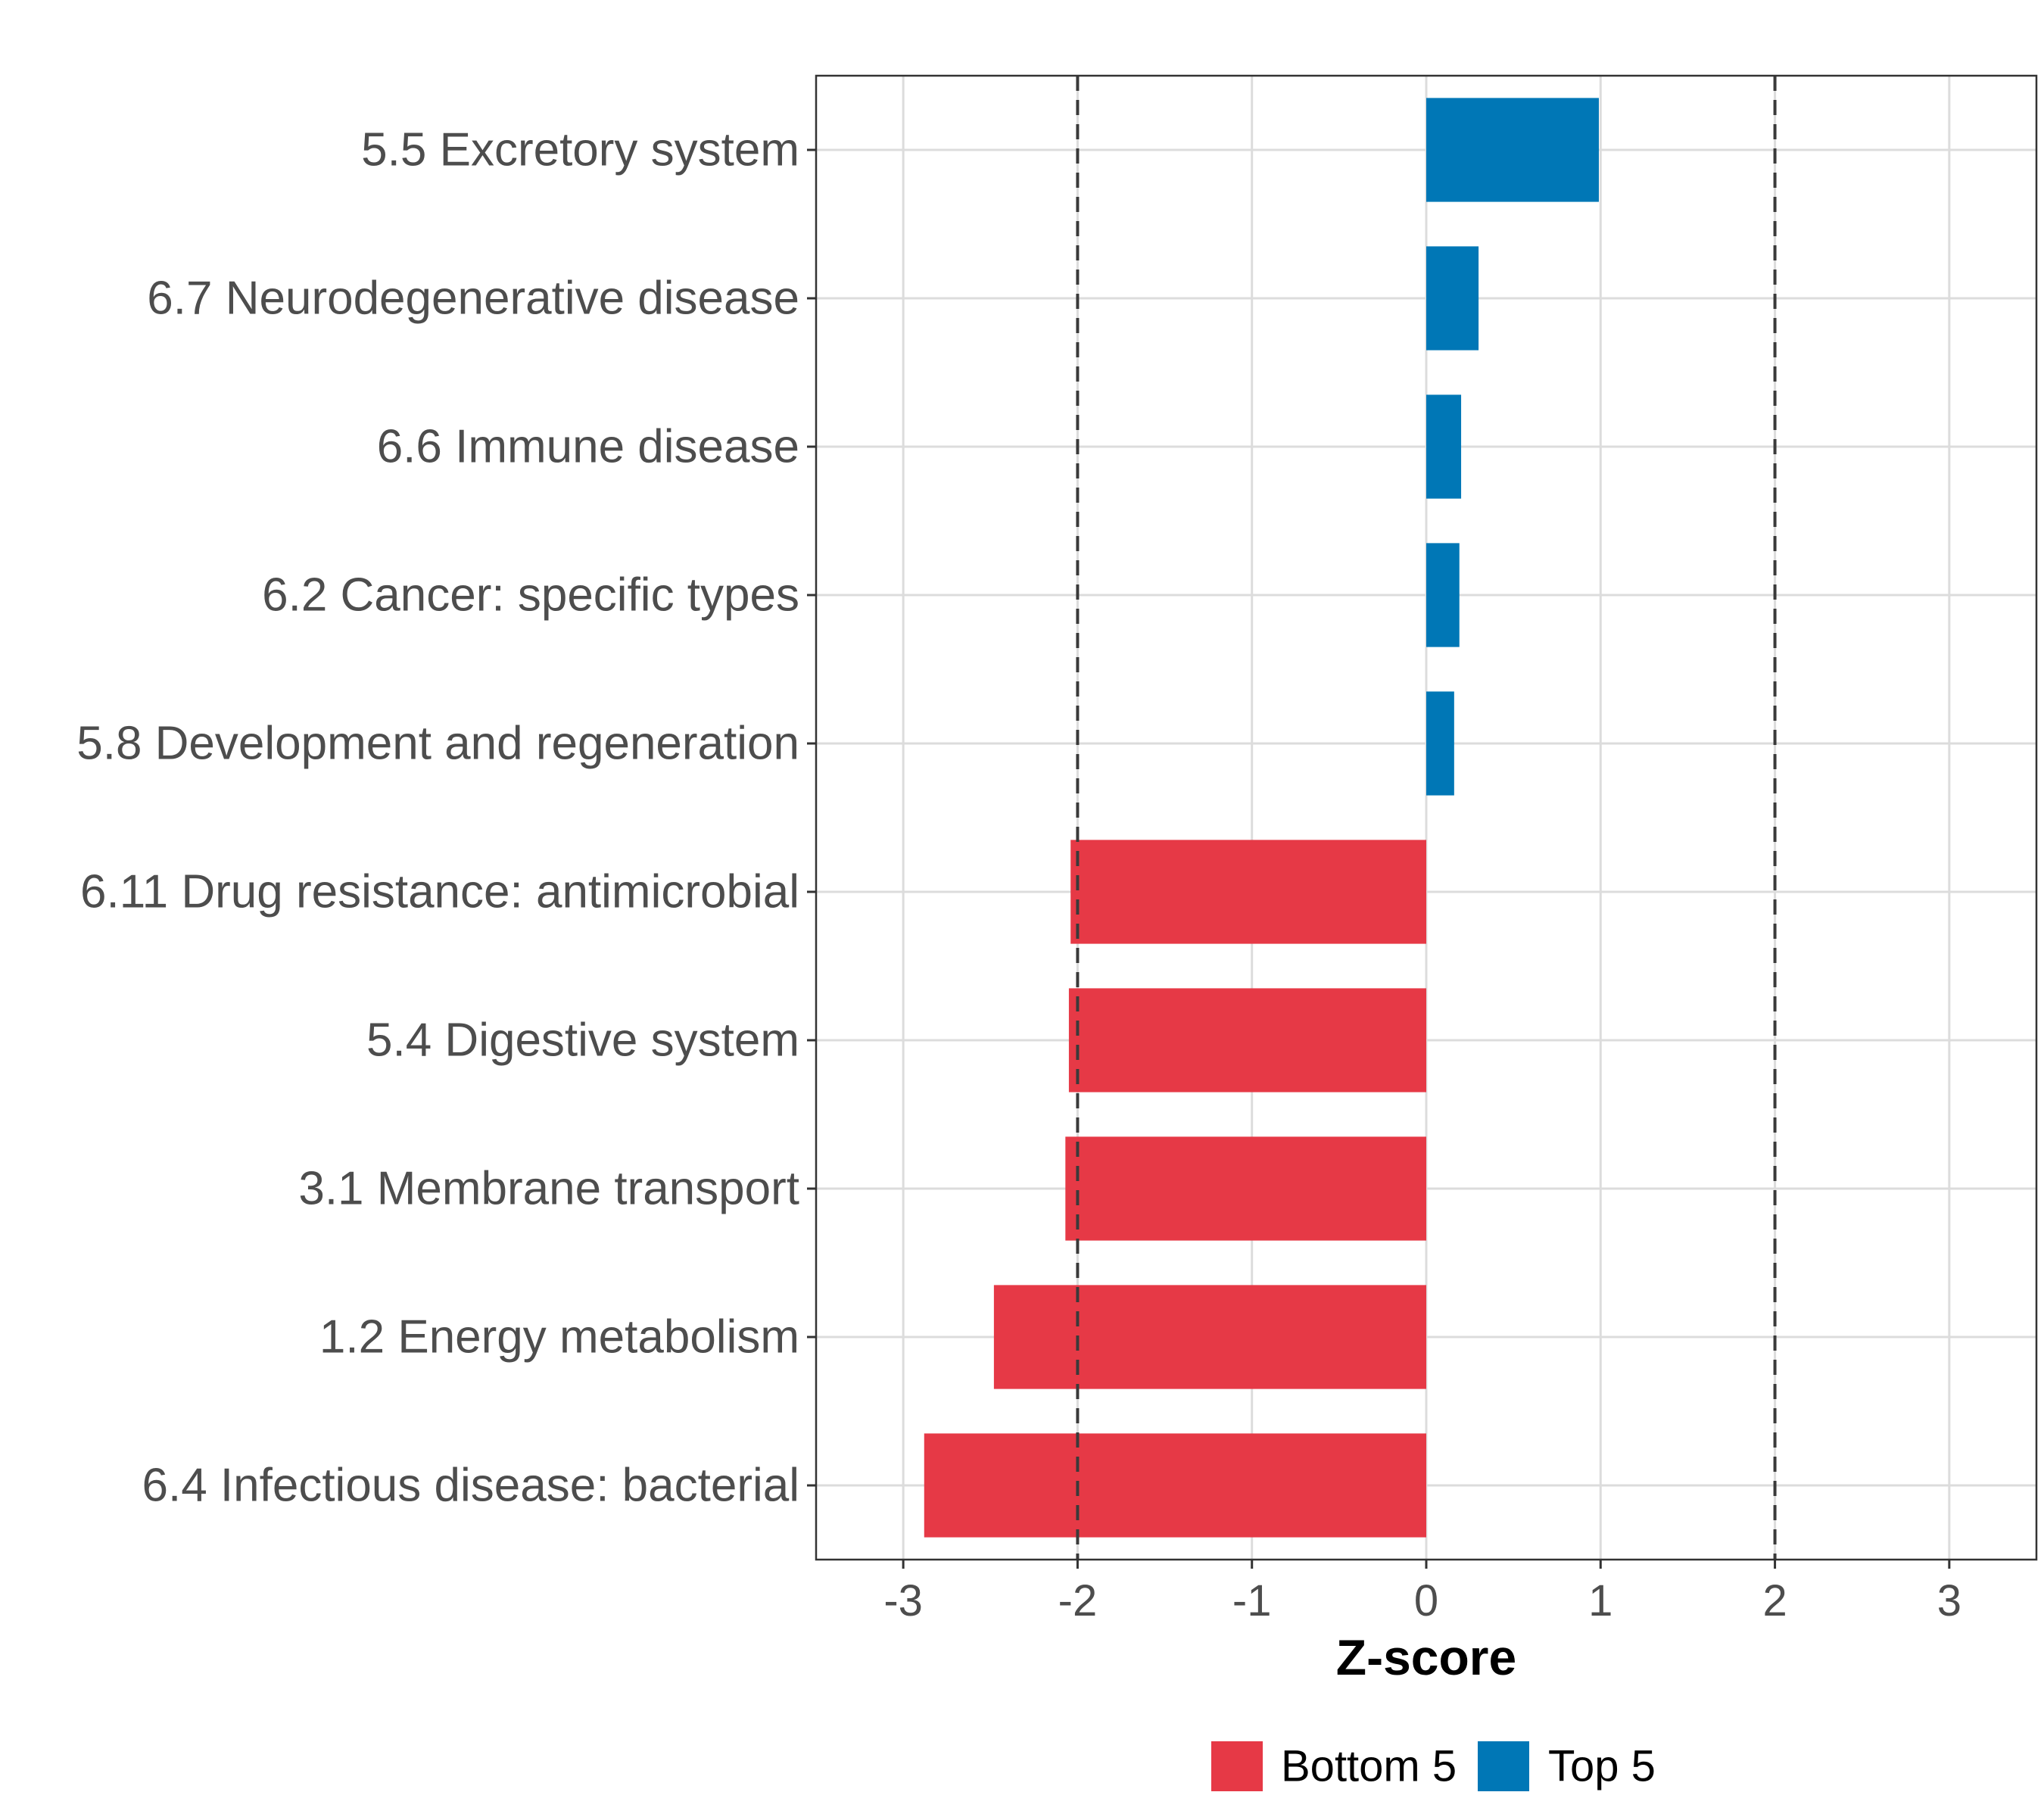 The width and height of the screenshot is (2044, 1817). Describe the element at coordinates (559, 1337) in the screenshot. I see `y-tick-label: 1.2 Energy metabolism` at that location.